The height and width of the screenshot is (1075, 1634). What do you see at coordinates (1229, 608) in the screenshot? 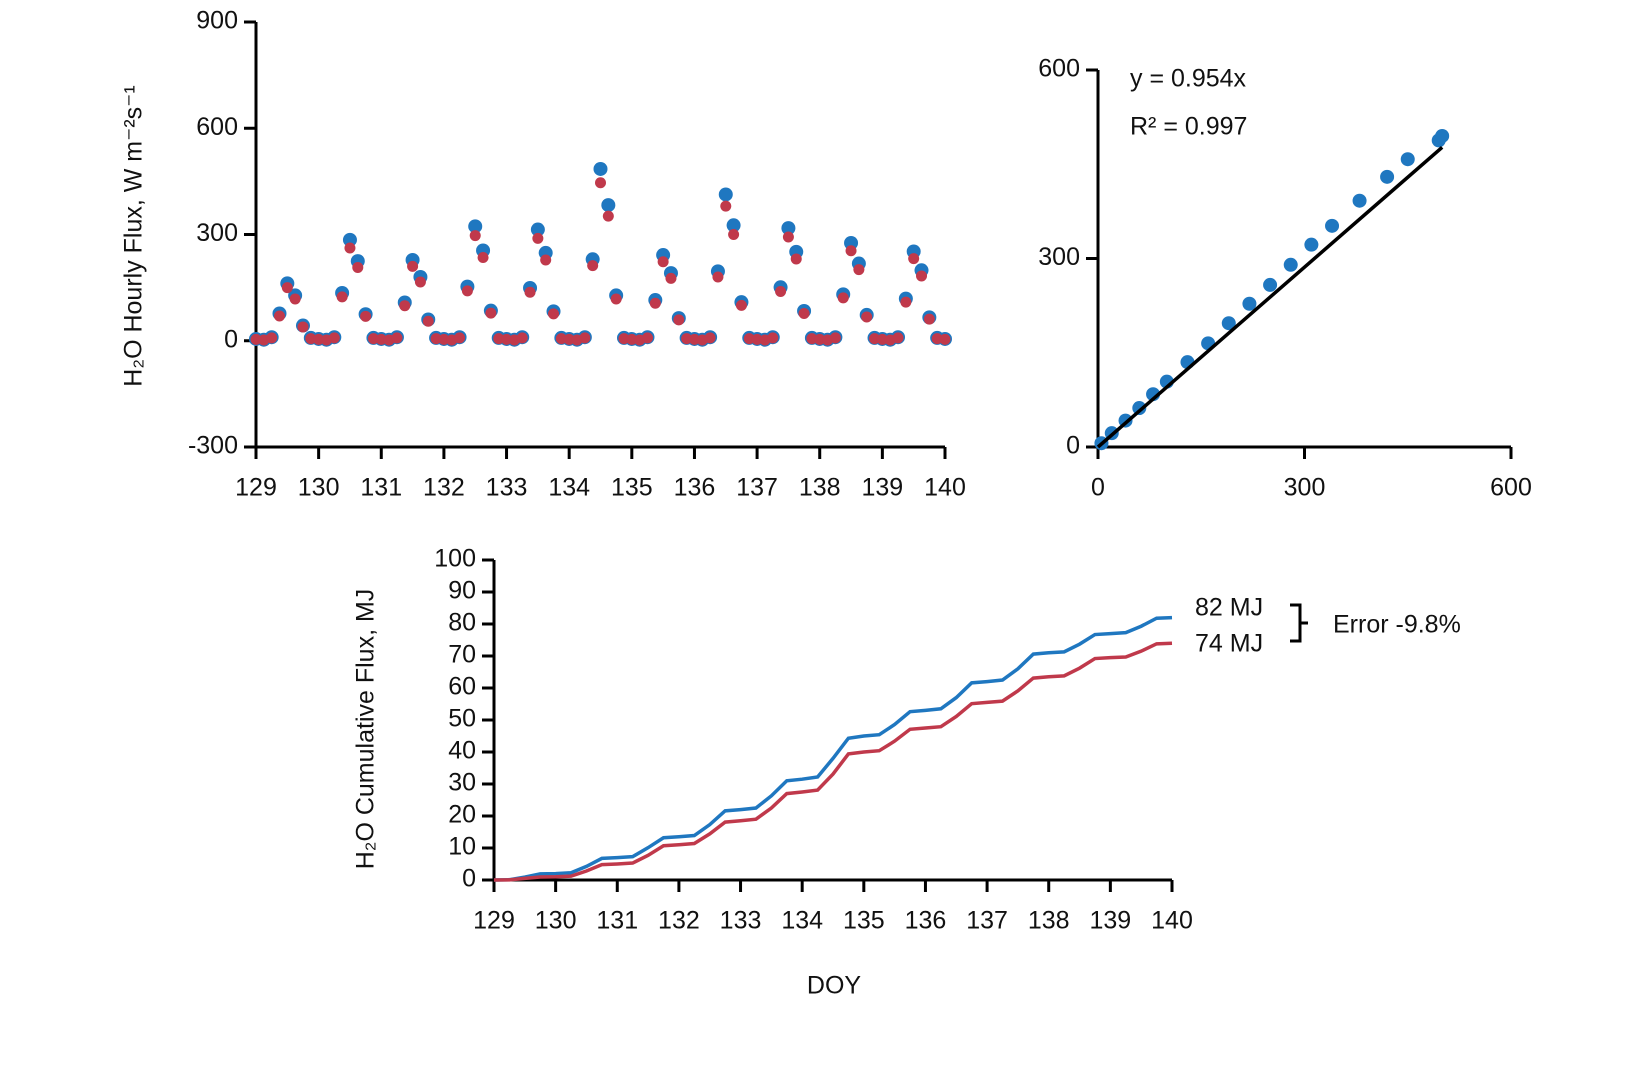
I see `annotation: 82 MJ` at bounding box center [1229, 608].